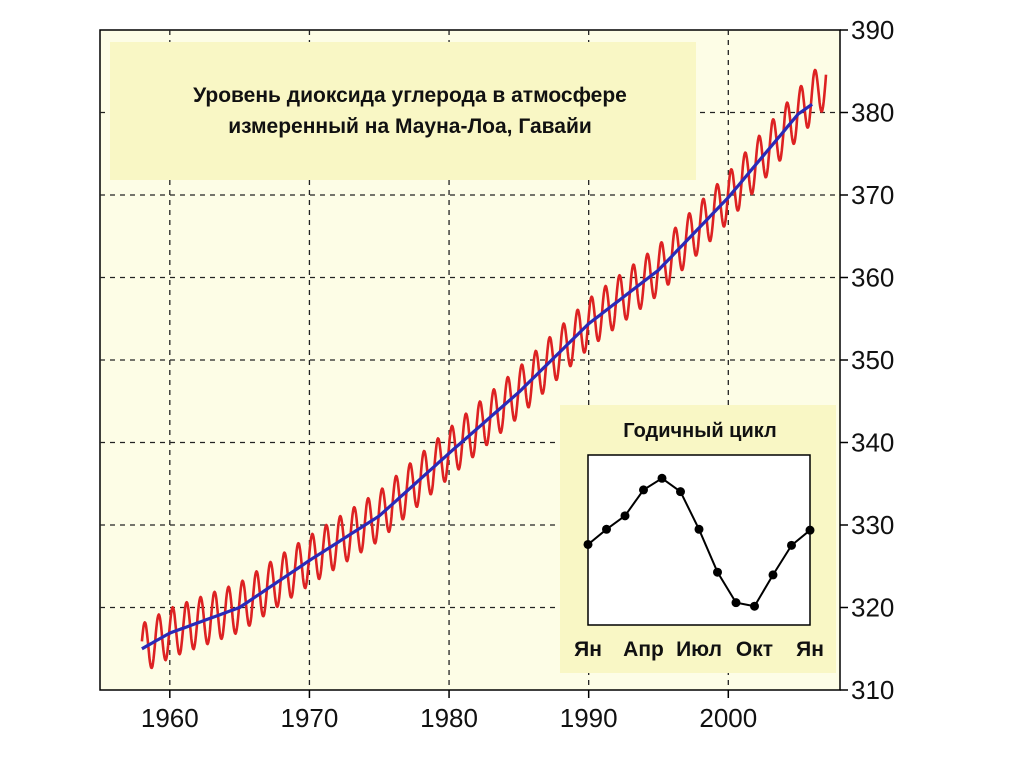 This screenshot has width=1024, height=767. What do you see at coordinates (699, 431) in the screenshot?
I see `inset-title: Годичный цикл` at bounding box center [699, 431].